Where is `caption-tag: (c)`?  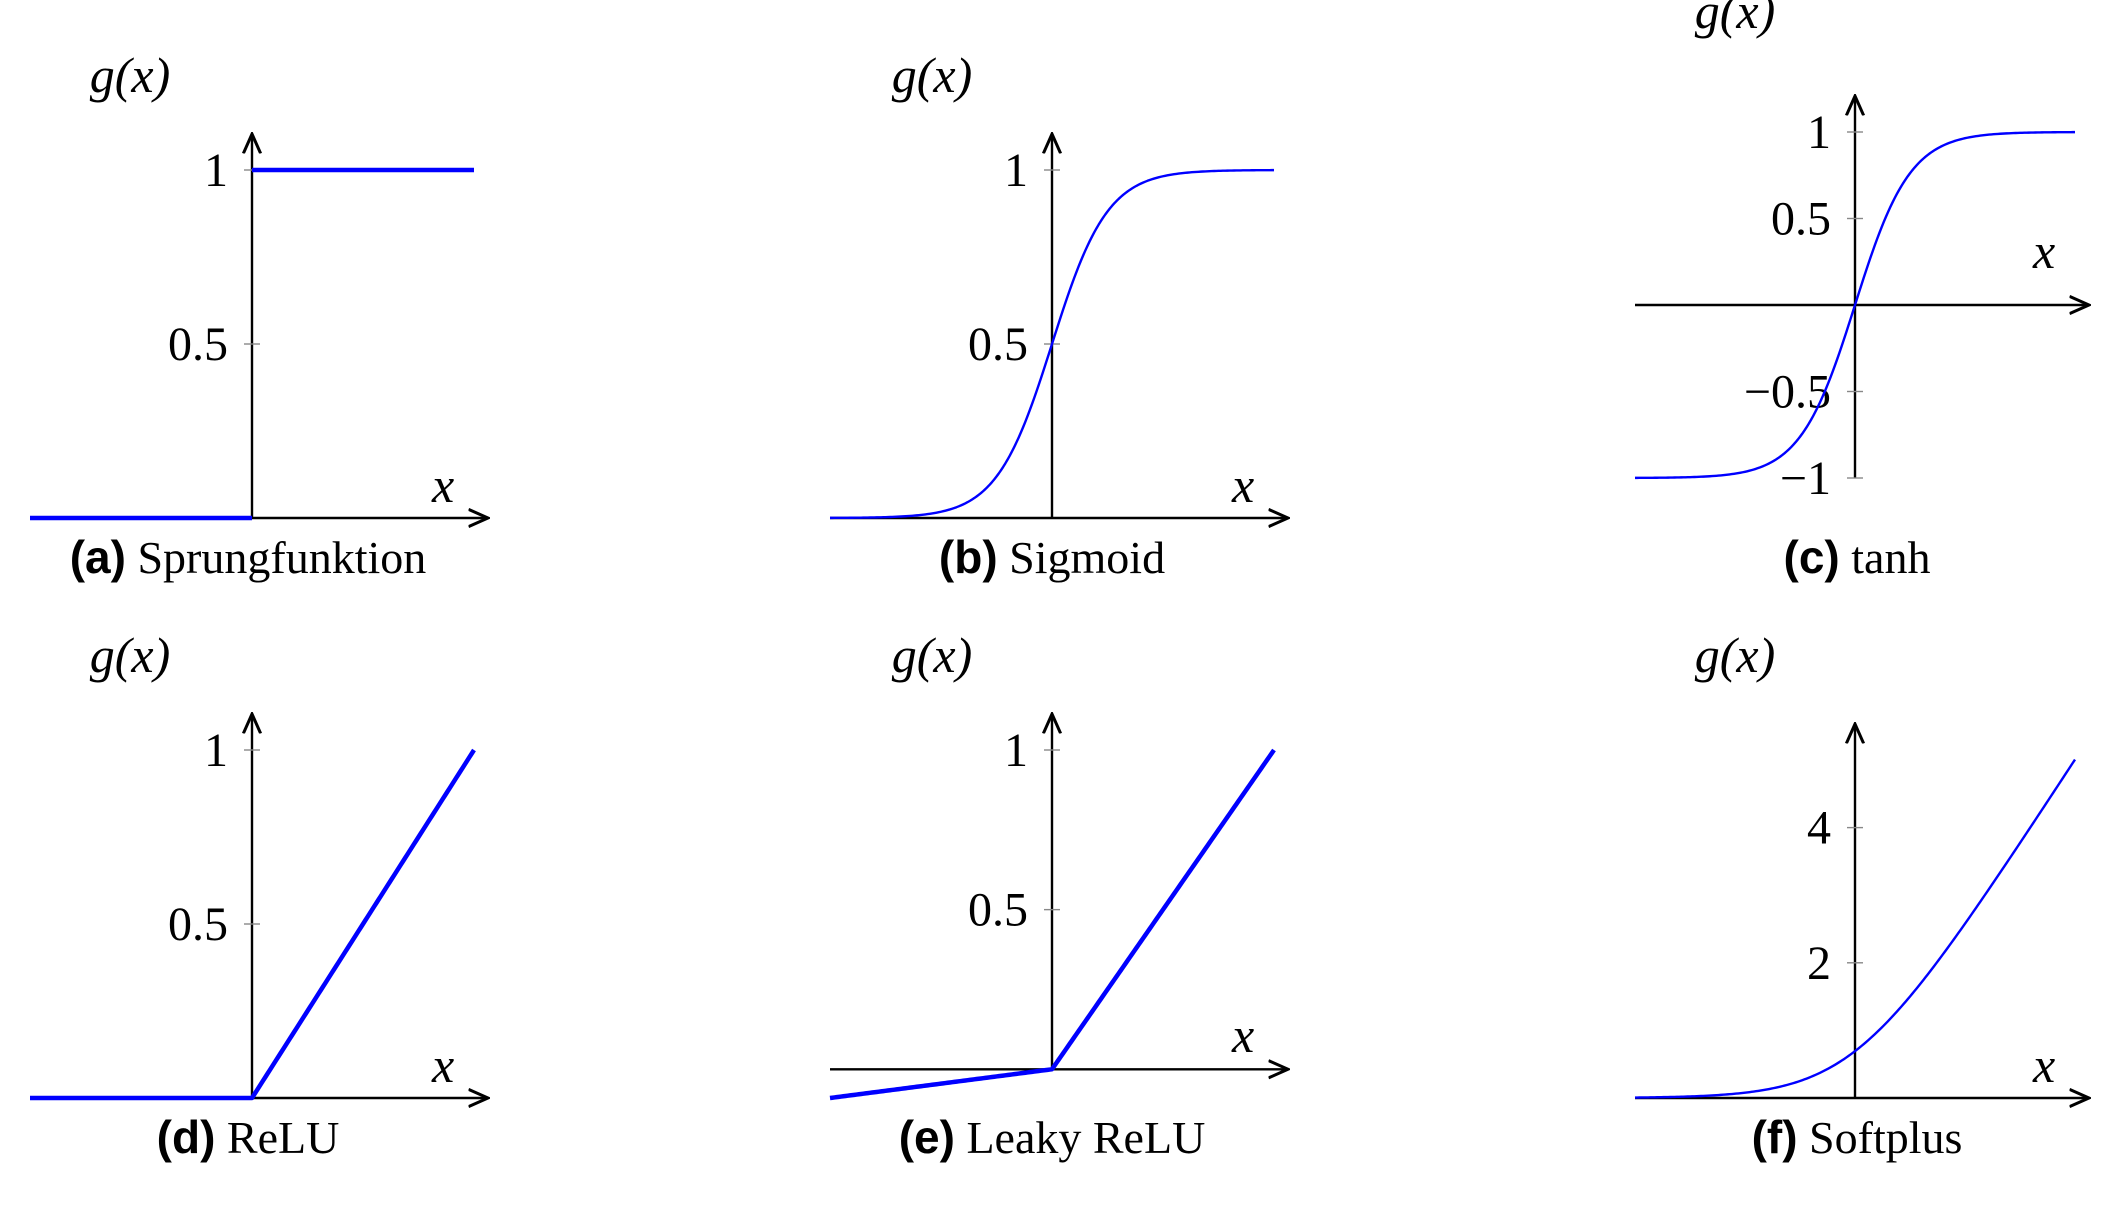 caption-tag: (c) is located at coordinates (1811, 557).